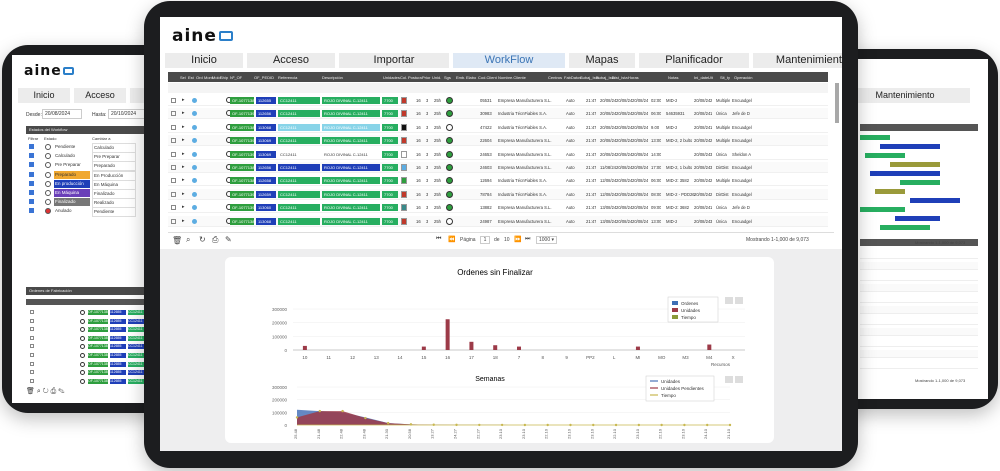 This screenshot has width=1000, height=471. Describe the element at coordinates (62, 114) in the screenshot. I see `desde-input: 20/08/2024` at that location.